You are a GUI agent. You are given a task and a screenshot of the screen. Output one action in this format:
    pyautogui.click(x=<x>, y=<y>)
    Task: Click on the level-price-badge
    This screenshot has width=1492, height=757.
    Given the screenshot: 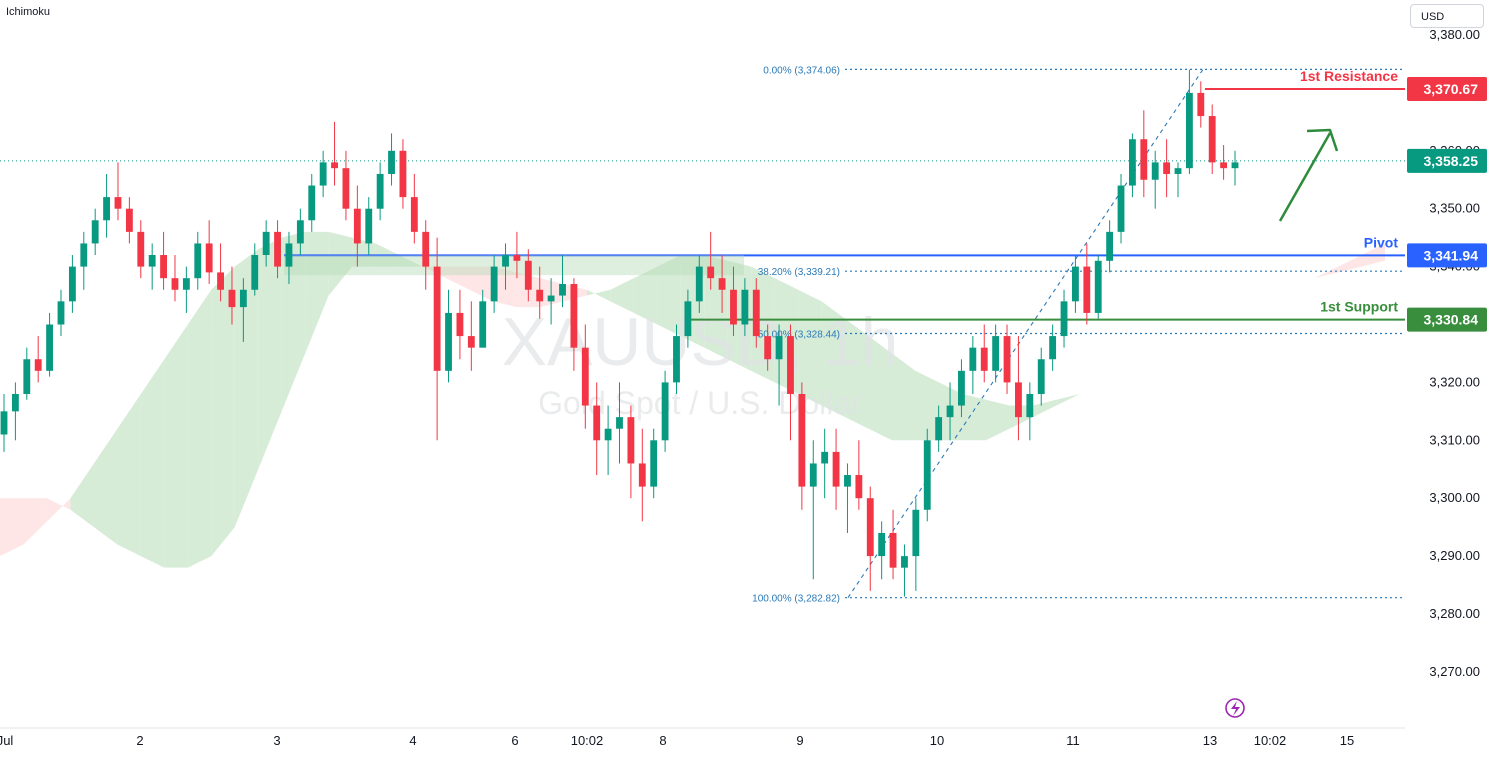 What is the action you would take?
    pyautogui.click(x=1447, y=89)
    